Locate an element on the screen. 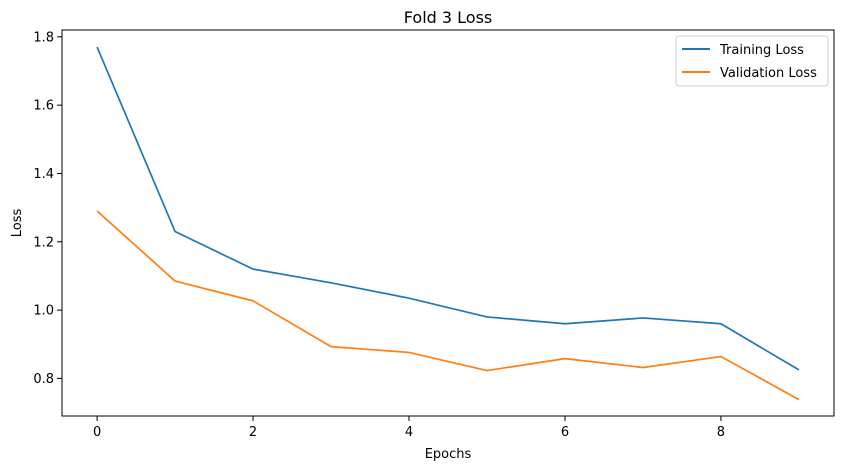 This screenshot has width=846, height=470. legend-box is located at coordinates (752, 61).